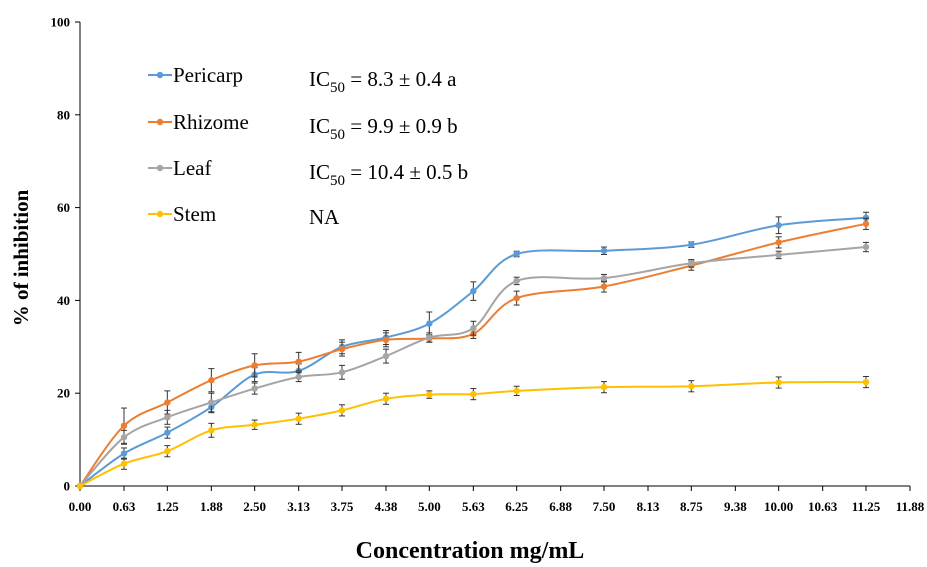 This screenshot has width=927, height=567. Describe the element at coordinates (67, 486) in the screenshot. I see `y-tick-label: 0` at that location.